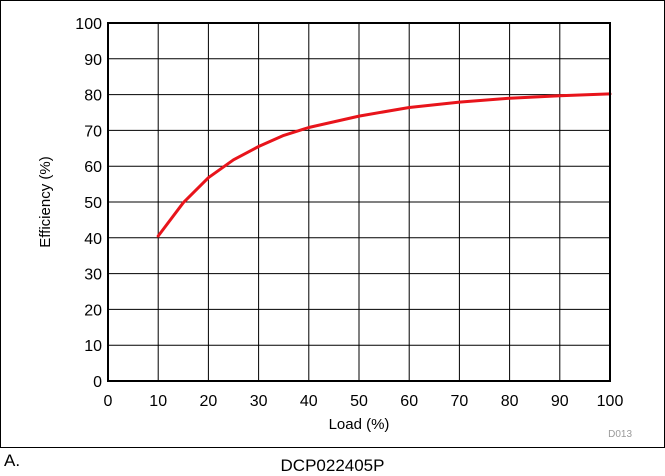 This screenshot has height=476, width=665. Describe the element at coordinates (93, 96) in the screenshot. I see `y-tick-label: 80` at that location.